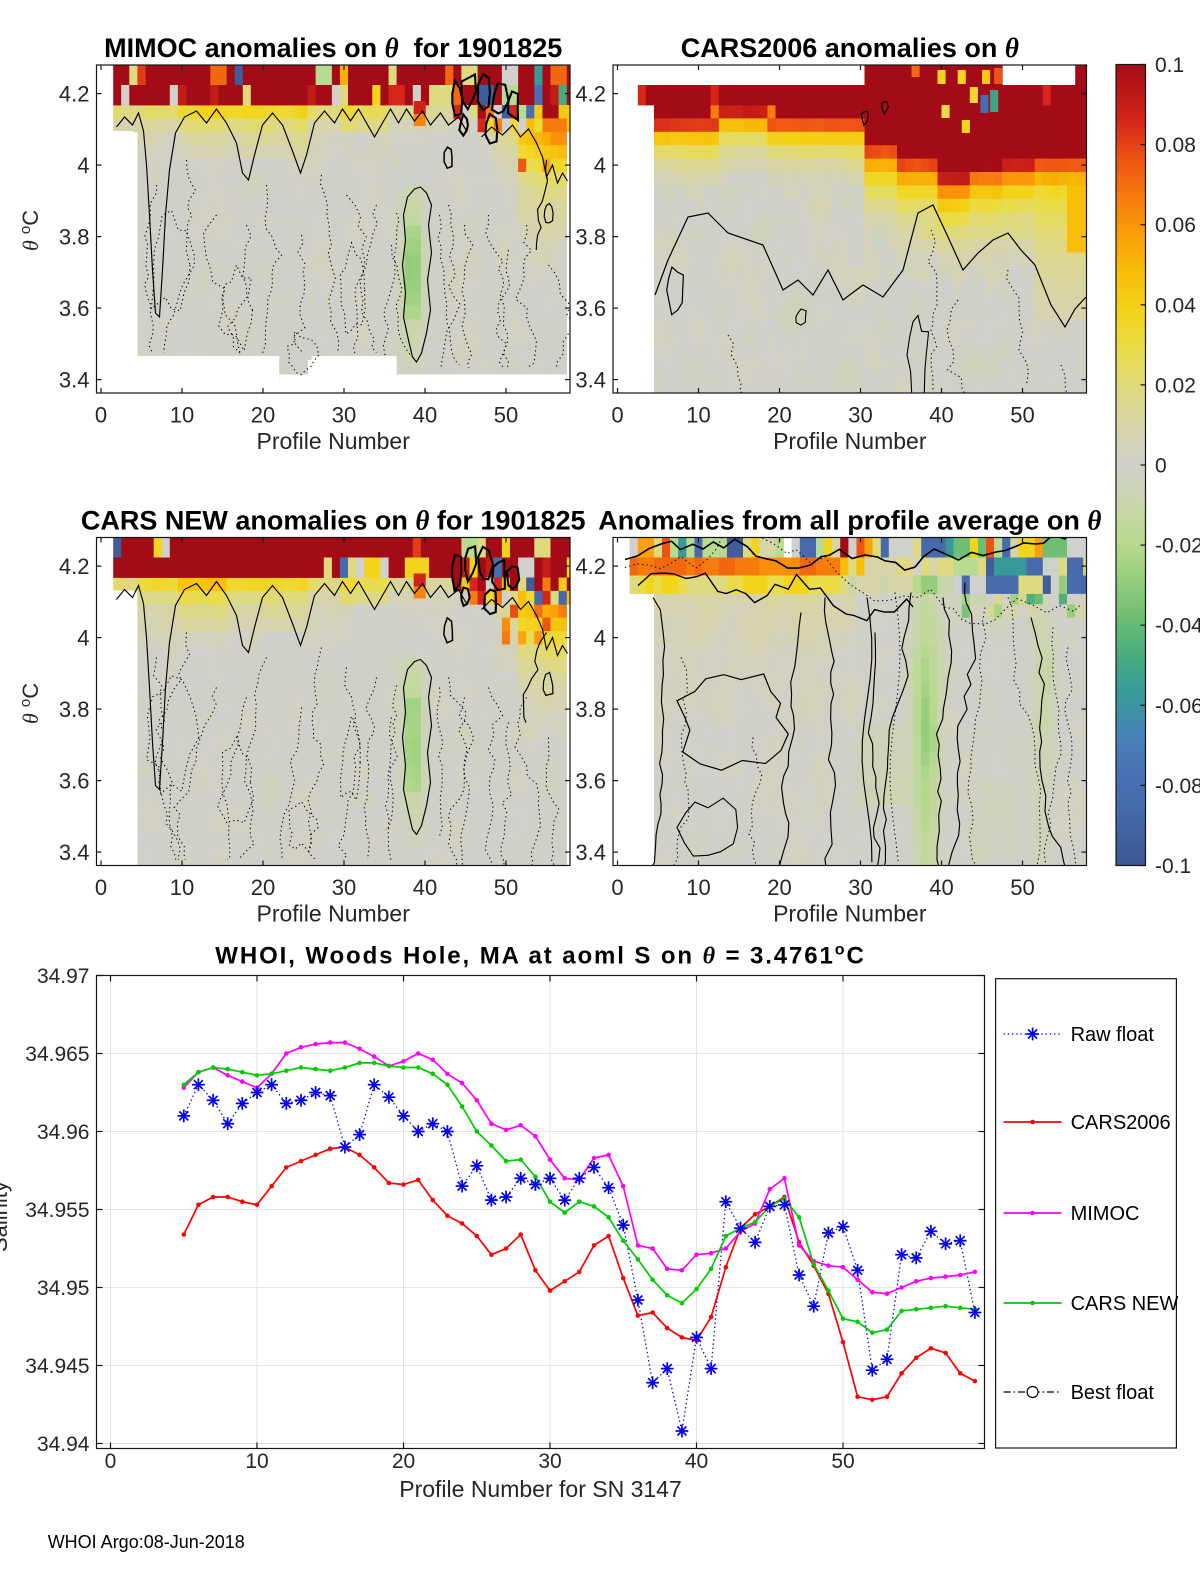  What do you see at coordinates (63, 976) in the screenshot?
I see `svg-text: 34.97` at bounding box center [63, 976].